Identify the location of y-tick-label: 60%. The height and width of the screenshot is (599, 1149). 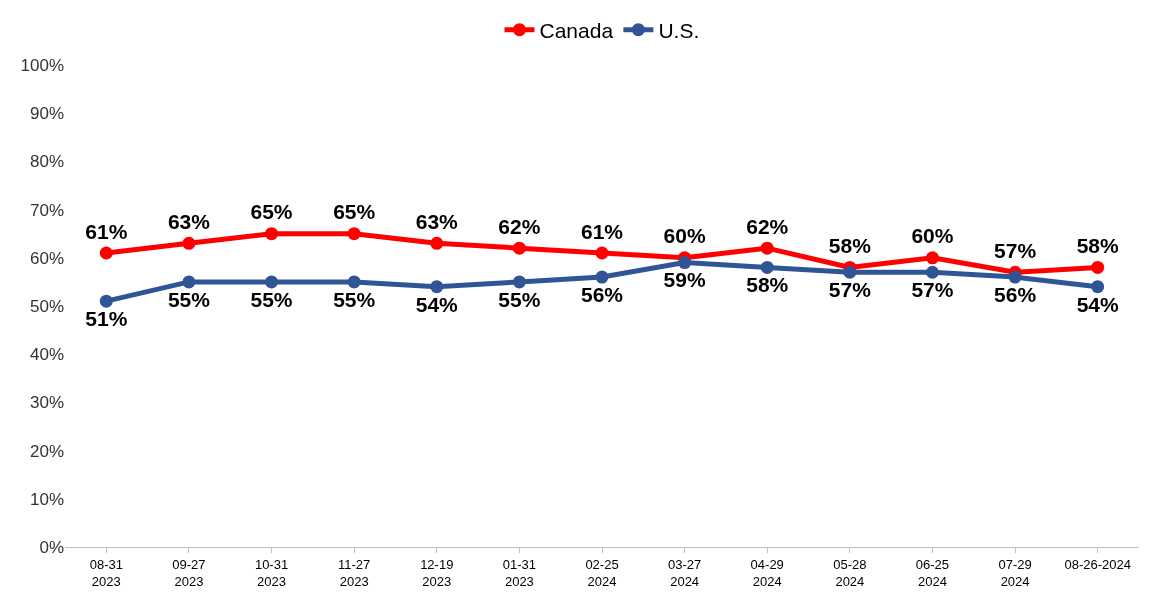
(46, 258).